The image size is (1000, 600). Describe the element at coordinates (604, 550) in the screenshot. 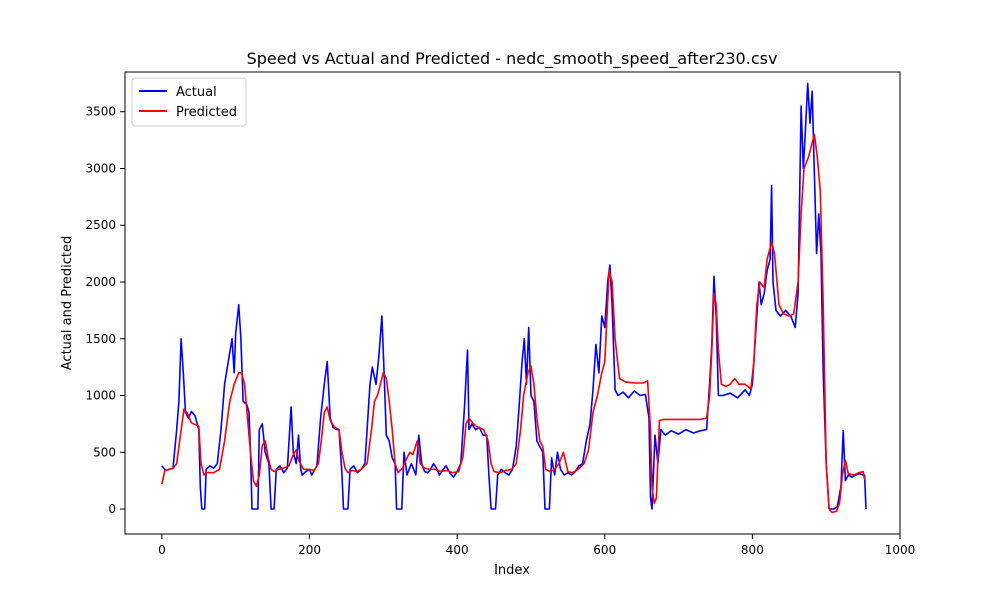

I see `x-tick-label: 600` at that location.